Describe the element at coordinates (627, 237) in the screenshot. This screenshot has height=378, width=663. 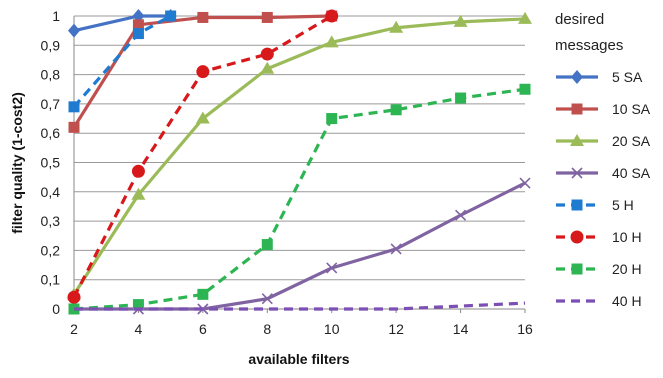
I see `legend-label: 10 H` at that location.